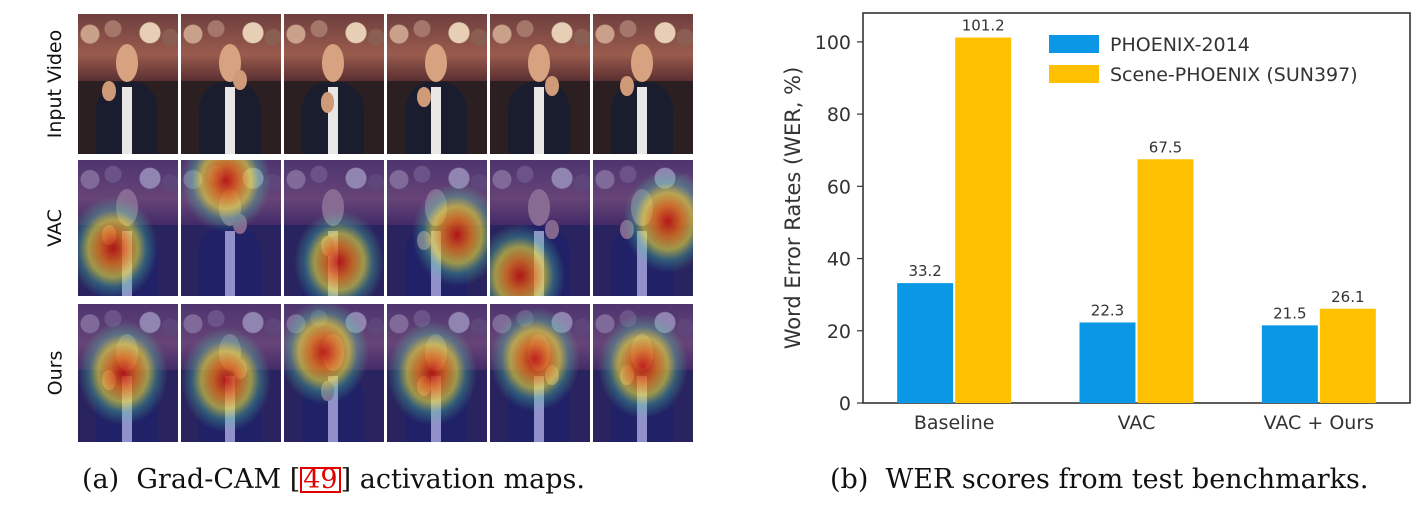 This screenshot has height=507, width=1419. What do you see at coordinates (839, 332) in the screenshot?
I see `y-tick-label: 20` at bounding box center [839, 332].